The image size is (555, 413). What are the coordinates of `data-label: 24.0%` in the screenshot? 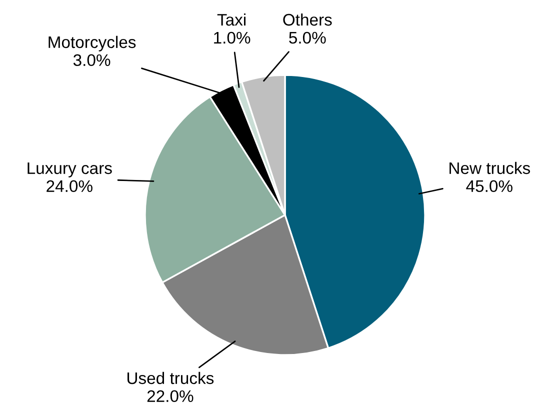 It's located at (69, 186).